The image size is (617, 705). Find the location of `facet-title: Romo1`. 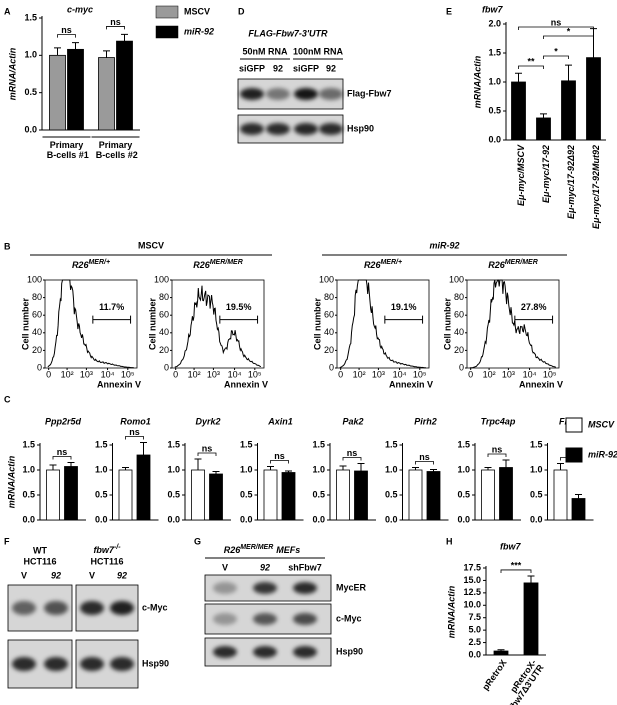

facet-title: Romo1 is located at coordinates (135, 421).